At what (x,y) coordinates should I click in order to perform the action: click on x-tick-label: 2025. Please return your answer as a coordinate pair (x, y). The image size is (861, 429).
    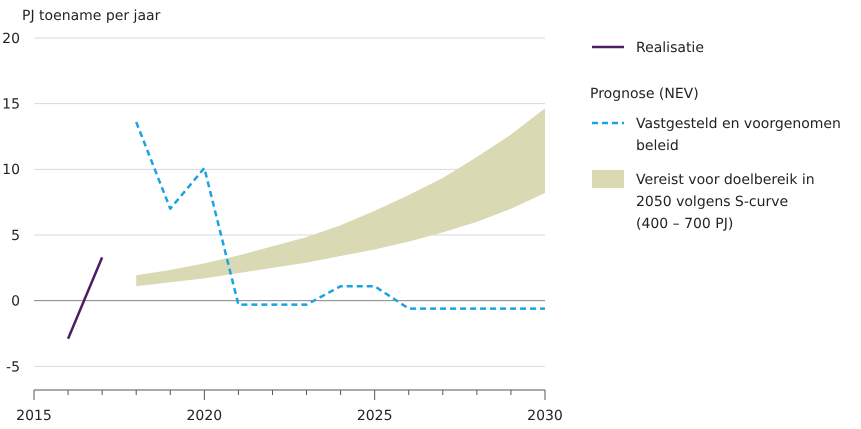
    Looking at the image, I should click on (374, 416).